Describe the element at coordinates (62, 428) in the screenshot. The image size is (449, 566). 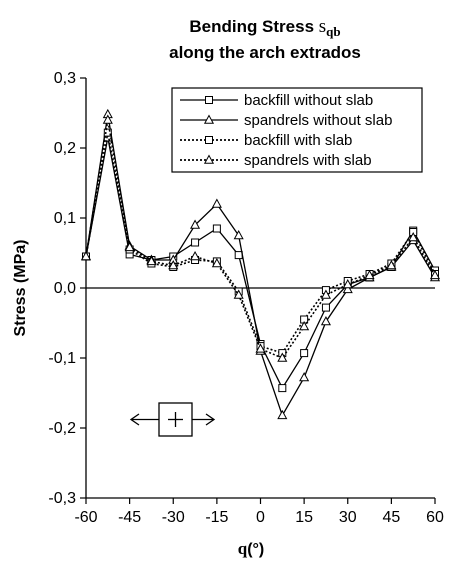
I see `y-tick-label: -0,2` at that location.